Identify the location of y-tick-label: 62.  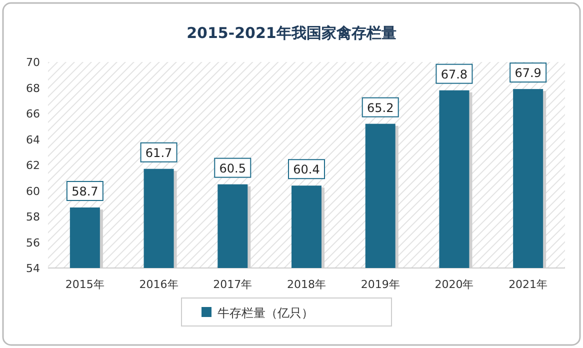
(33, 165).